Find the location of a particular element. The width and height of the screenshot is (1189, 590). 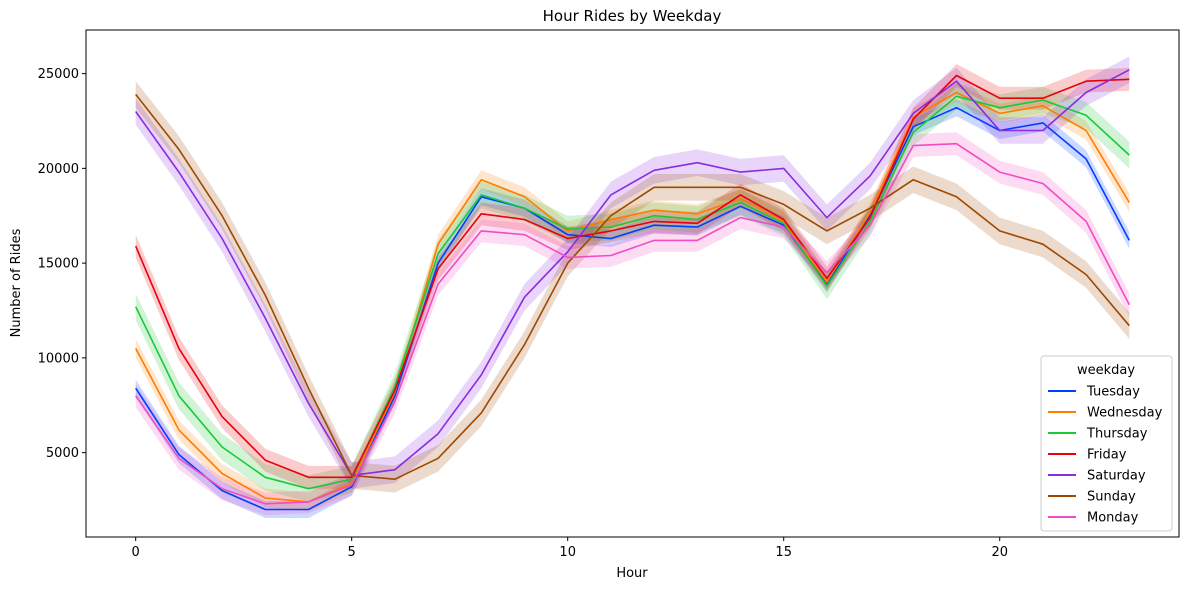

legend-label-friday: Friday is located at coordinates (1107, 455).